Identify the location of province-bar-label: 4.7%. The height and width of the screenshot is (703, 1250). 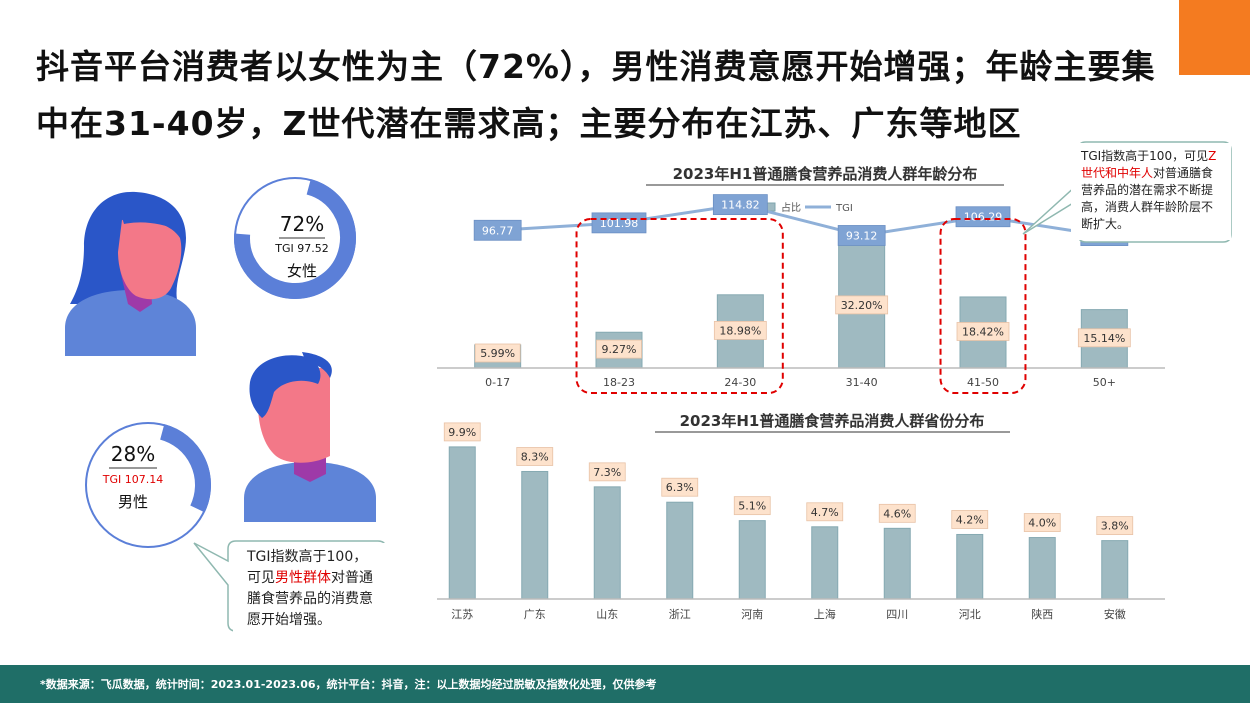
(825, 512).